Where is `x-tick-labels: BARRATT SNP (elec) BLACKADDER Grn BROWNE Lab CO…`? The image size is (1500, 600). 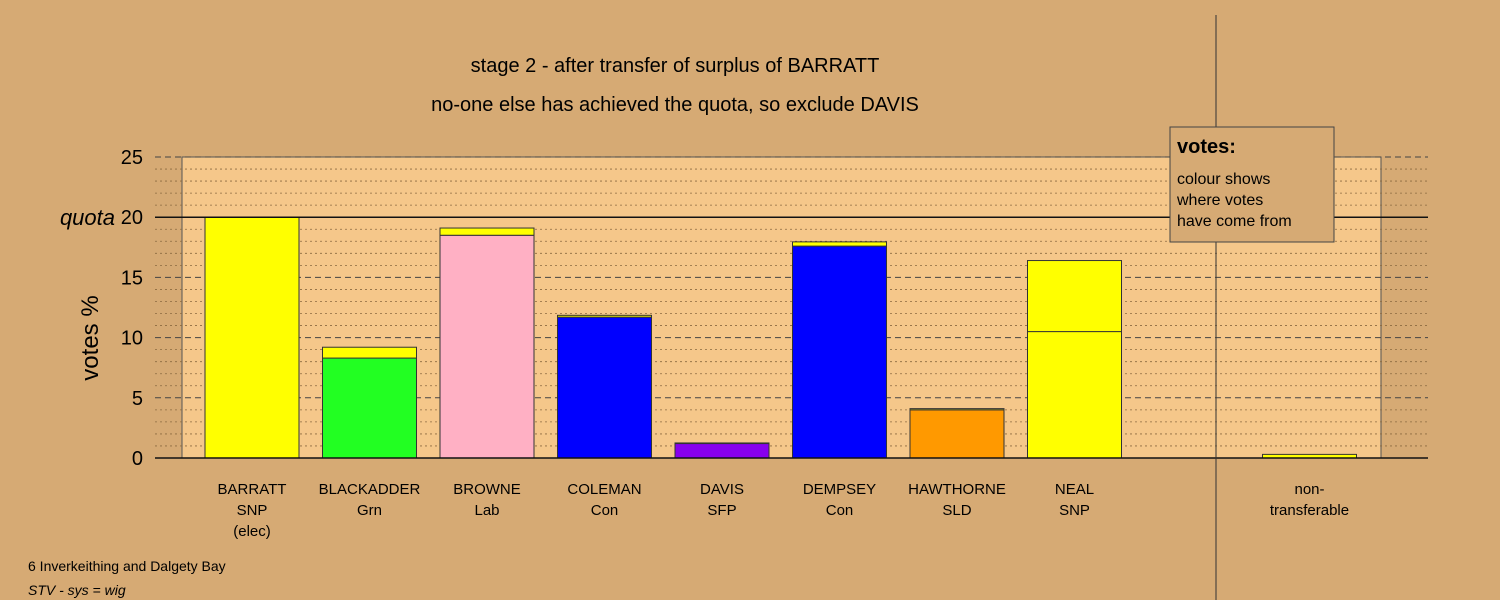 x-tick-labels: BARRATT SNP (elec) BLACKADDER Grn BROWNE Lab CO… is located at coordinates (784, 510).